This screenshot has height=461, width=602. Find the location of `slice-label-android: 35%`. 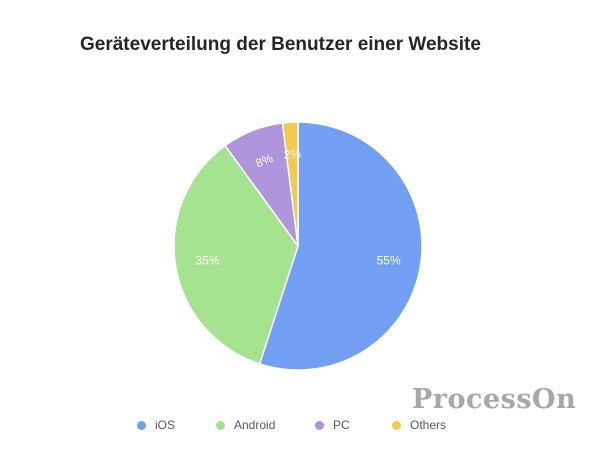

slice-label-android: 35% is located at coordinates (207, 260).